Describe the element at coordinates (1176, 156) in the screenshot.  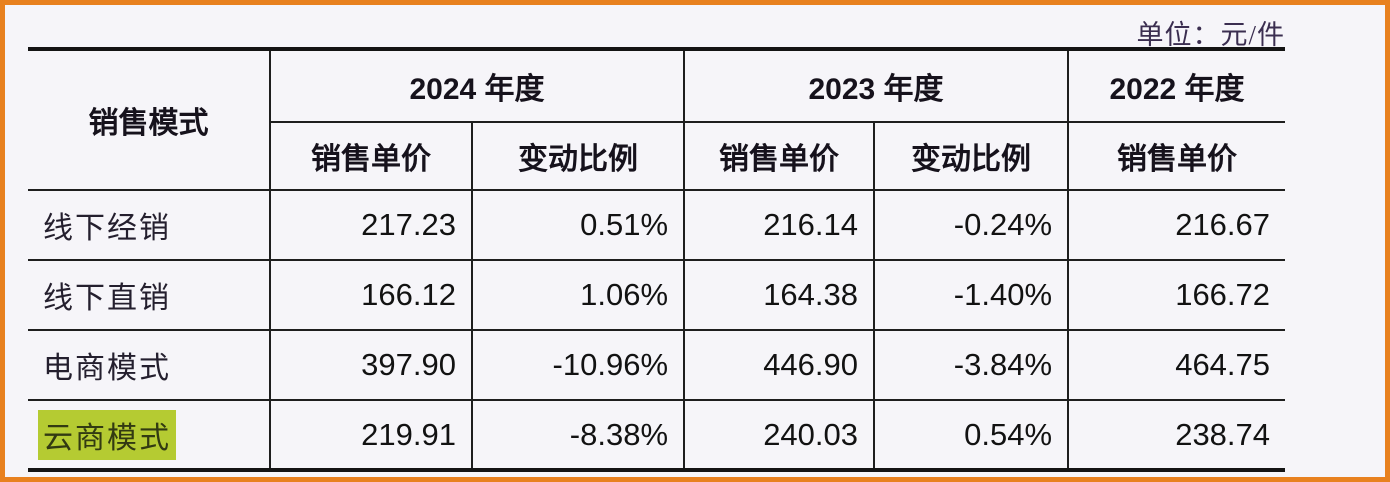
I see `subheader-2022-price: 销售单价` at that location.